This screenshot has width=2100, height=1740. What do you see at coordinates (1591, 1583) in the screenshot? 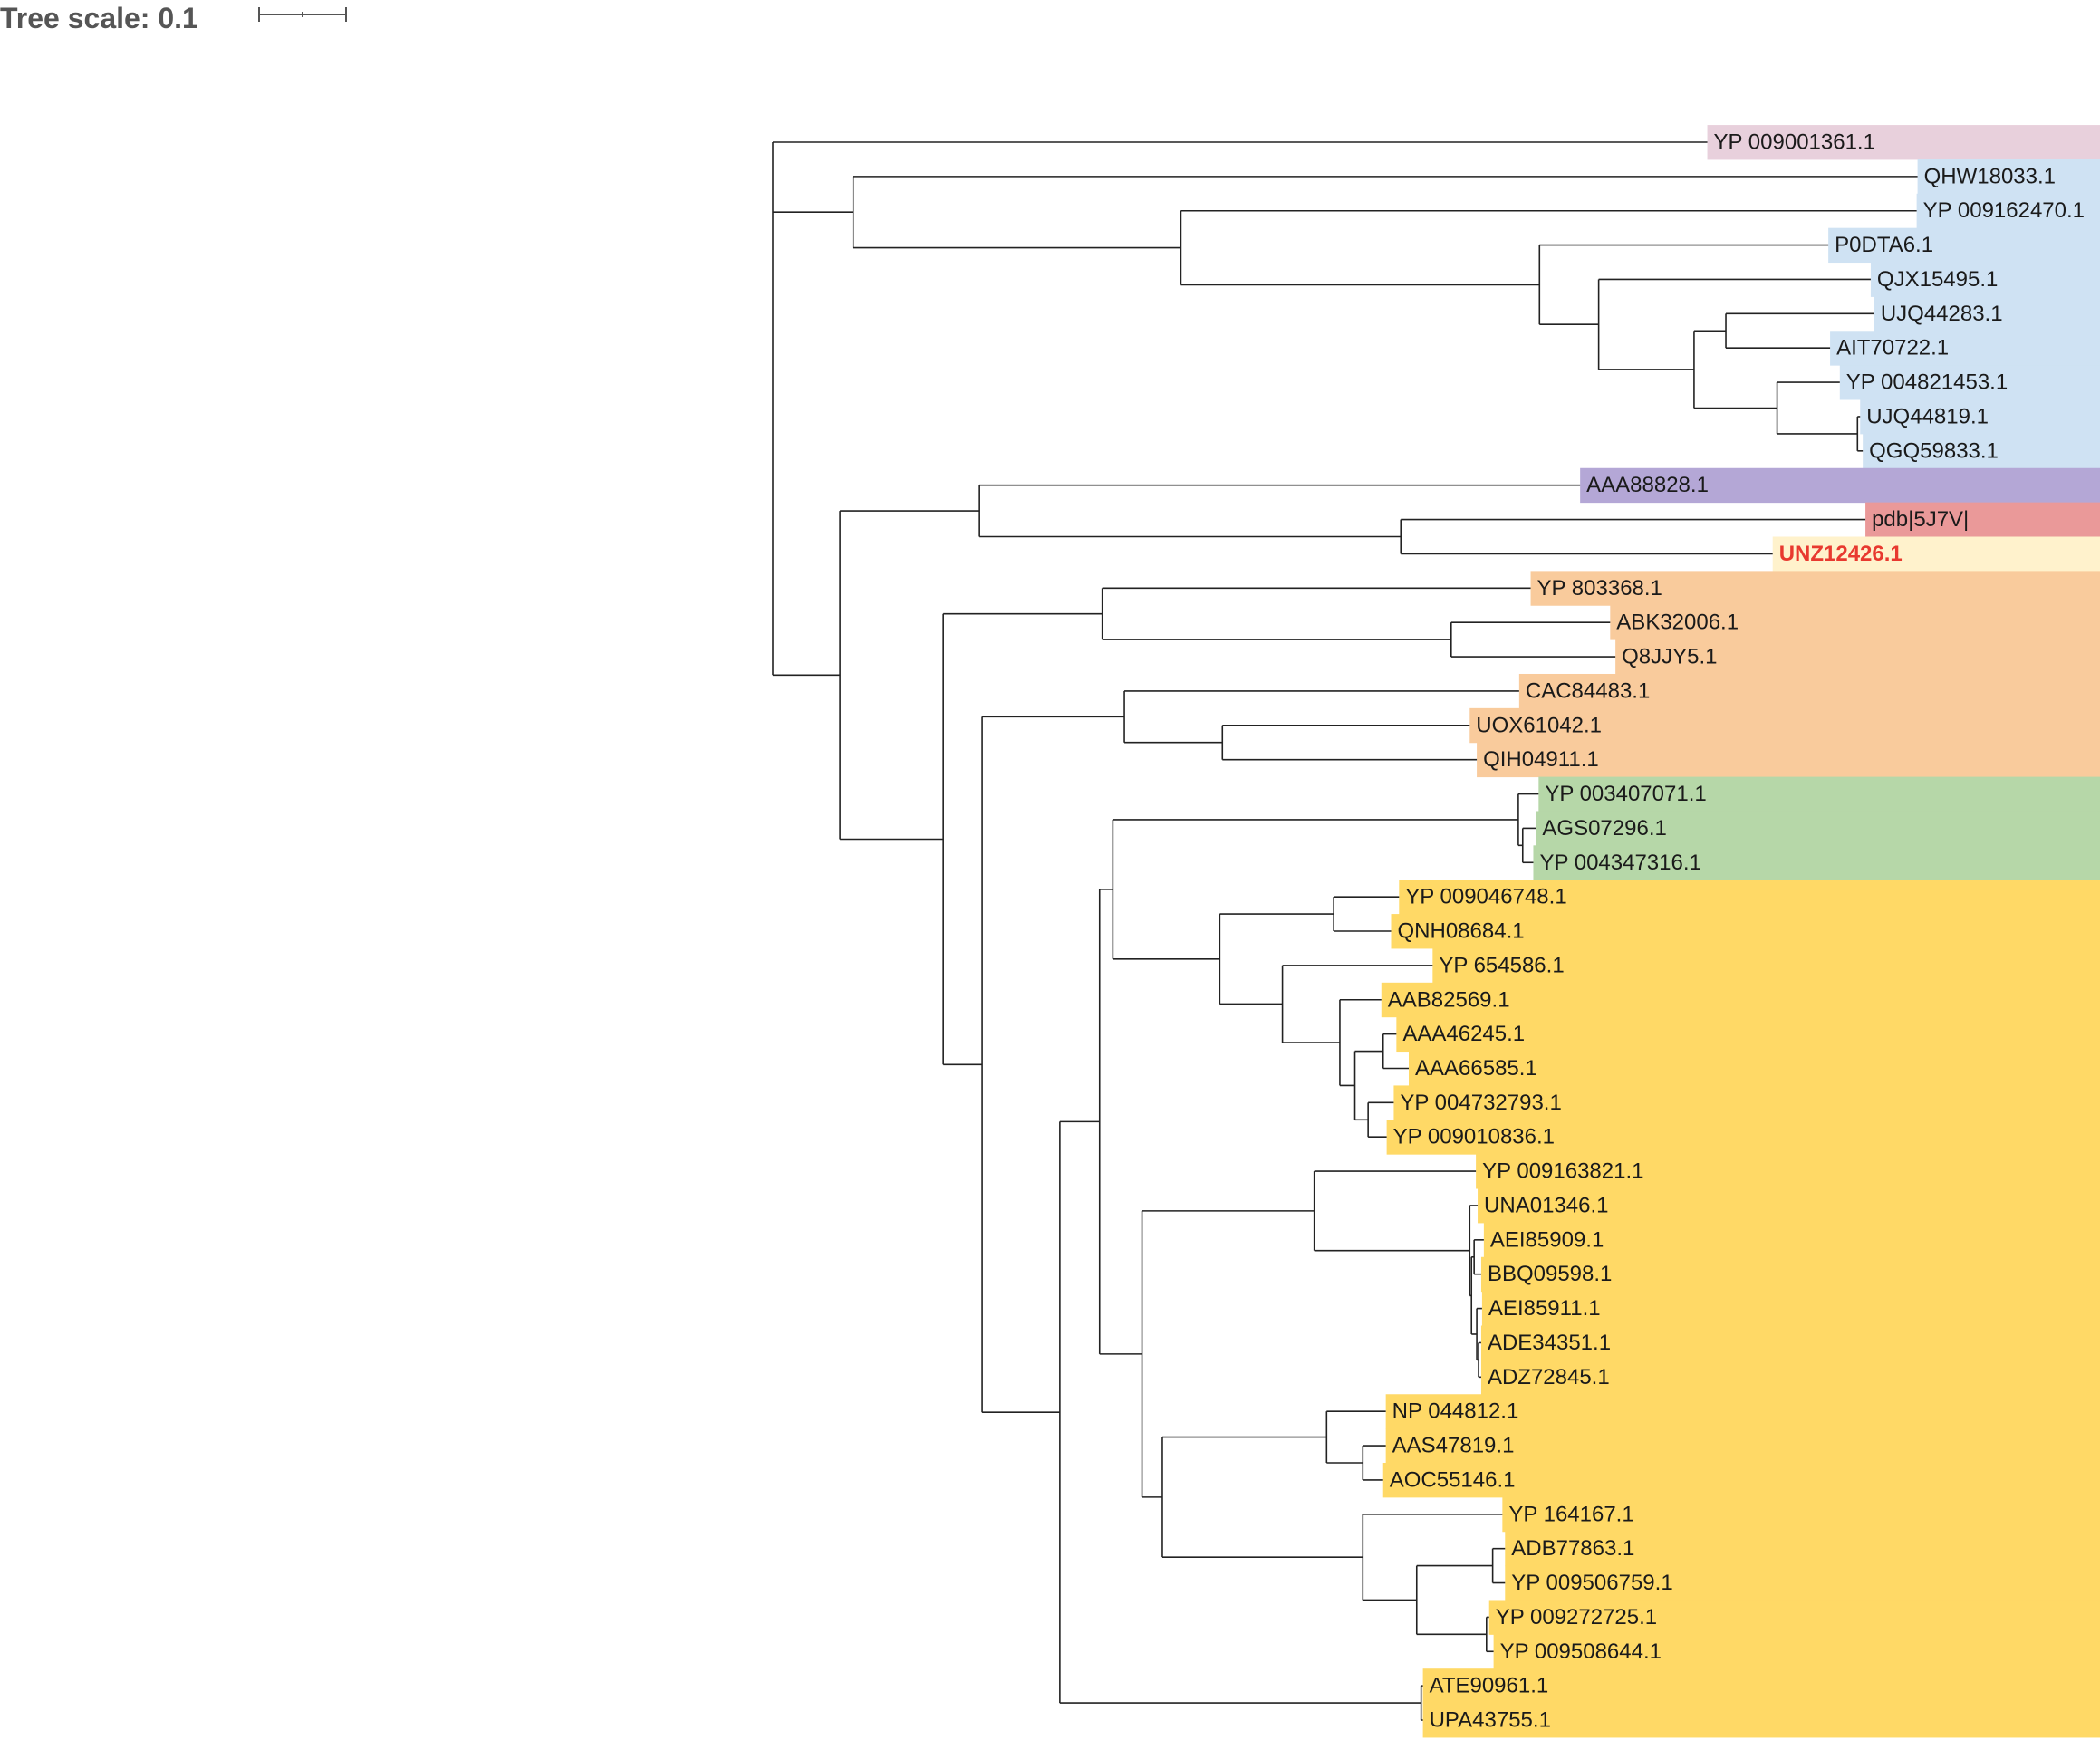
I see `leaf-label: YP 009506759.1` at bounding box center [1591, 1583].